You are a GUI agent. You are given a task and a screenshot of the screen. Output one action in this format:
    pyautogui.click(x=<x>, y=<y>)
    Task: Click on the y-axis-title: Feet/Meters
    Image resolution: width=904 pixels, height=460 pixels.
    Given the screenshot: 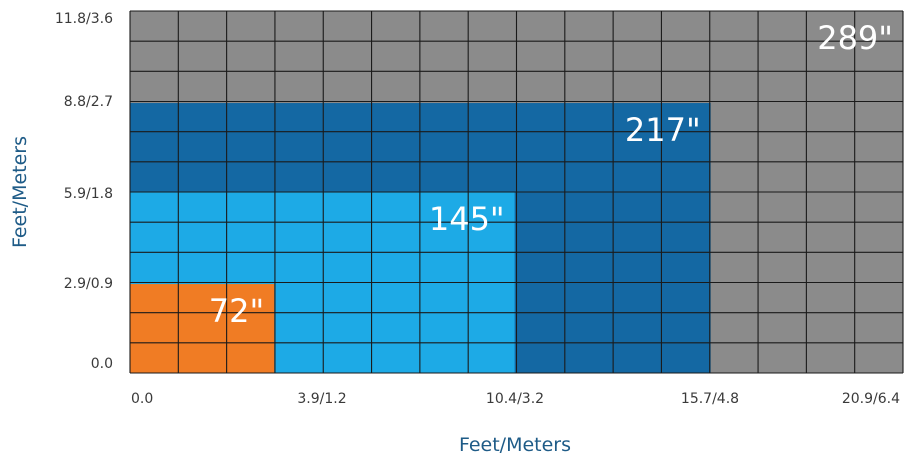 What is the action you would take?
    pyautogui.click(x=20, y=192)
    